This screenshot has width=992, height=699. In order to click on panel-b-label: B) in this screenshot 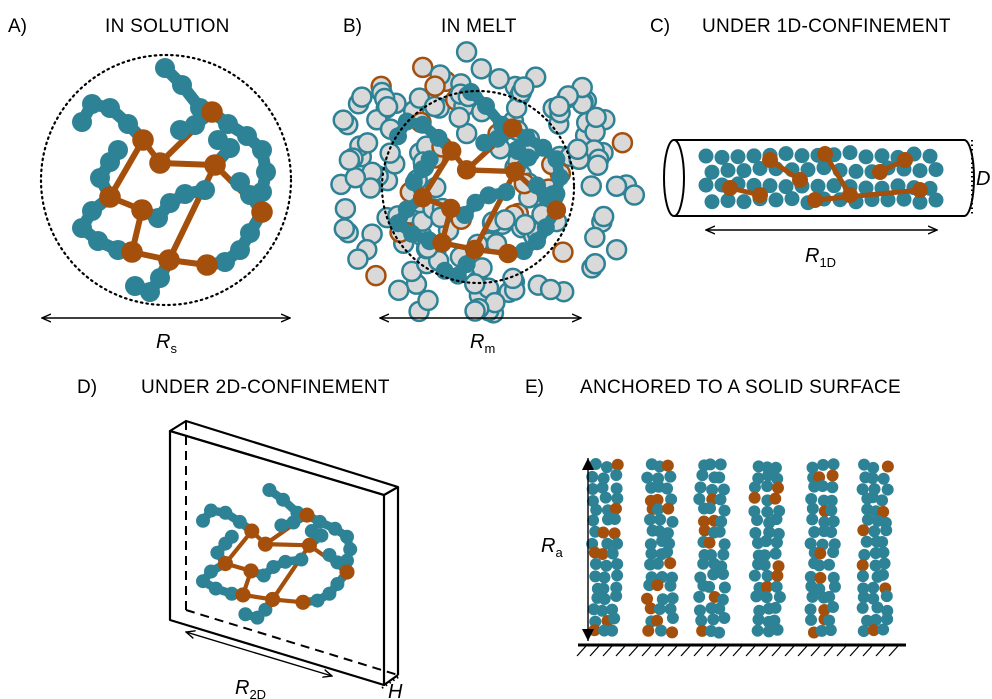, I will do `click(352, 26)`.